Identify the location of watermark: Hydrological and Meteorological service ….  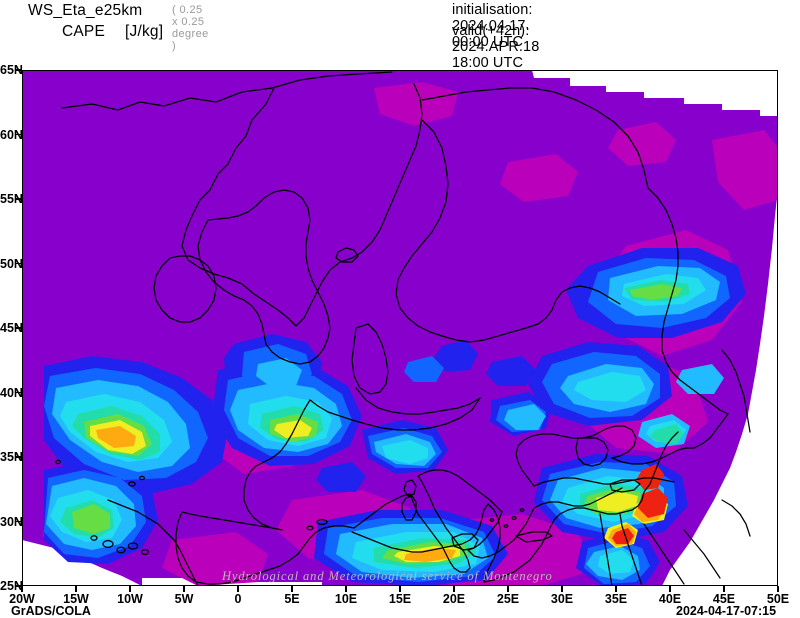
(387, 576).